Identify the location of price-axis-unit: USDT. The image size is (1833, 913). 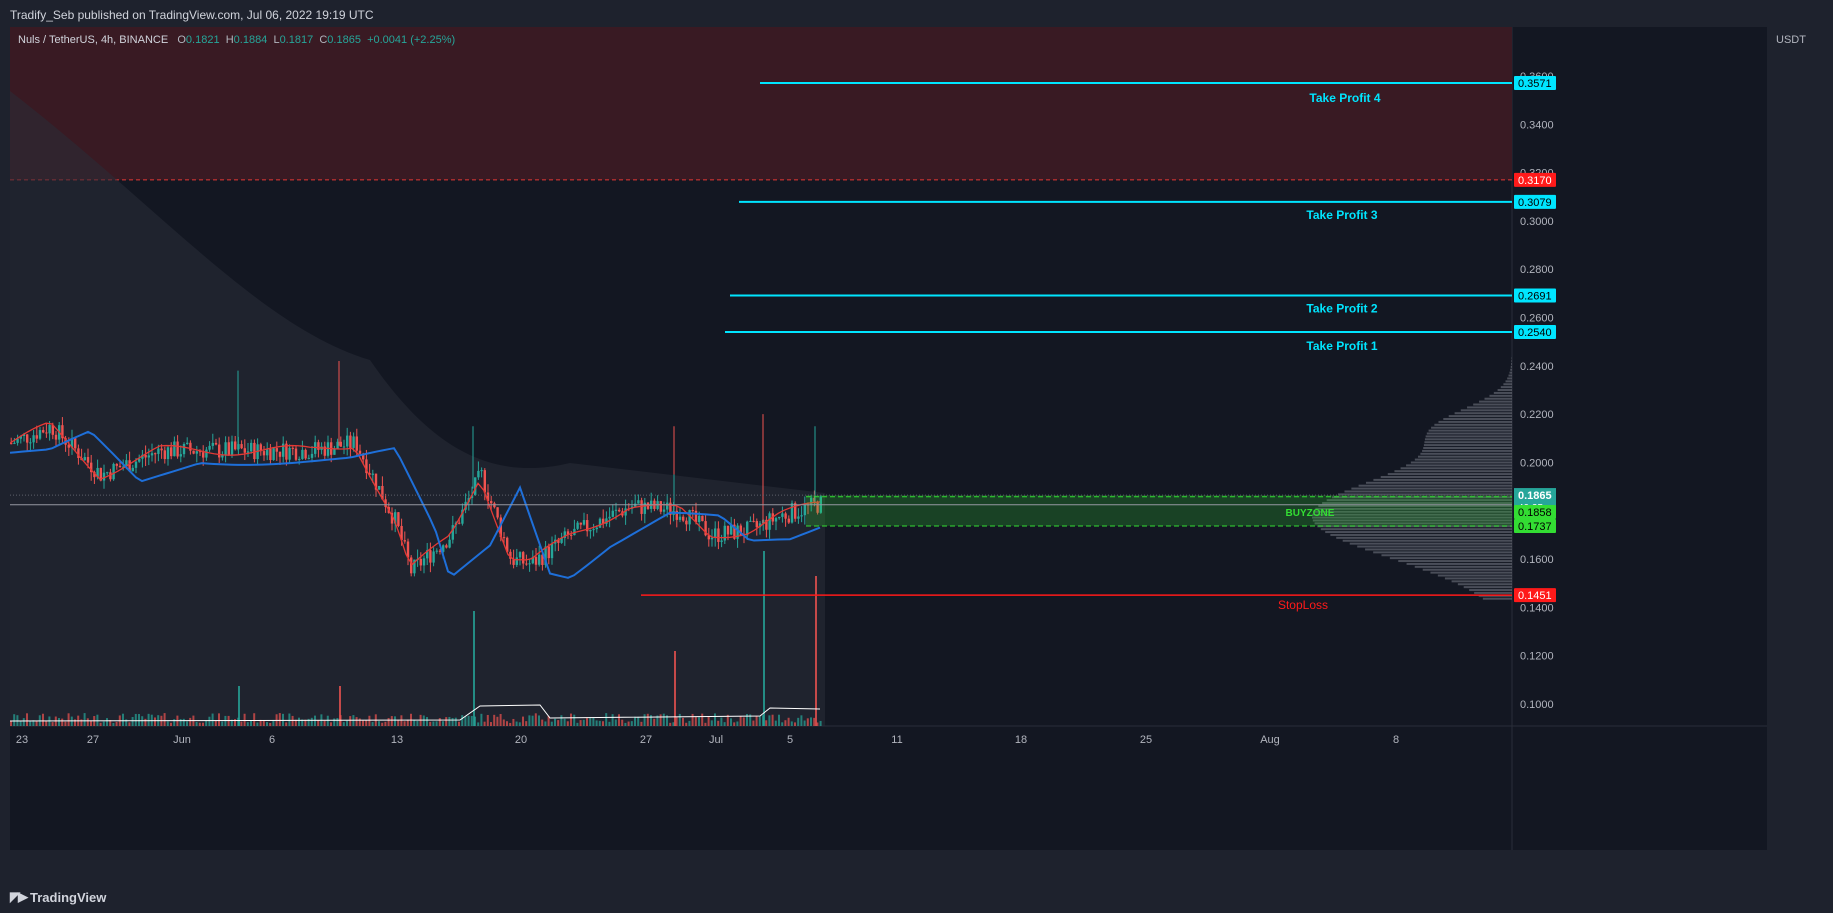
(1791, 40).